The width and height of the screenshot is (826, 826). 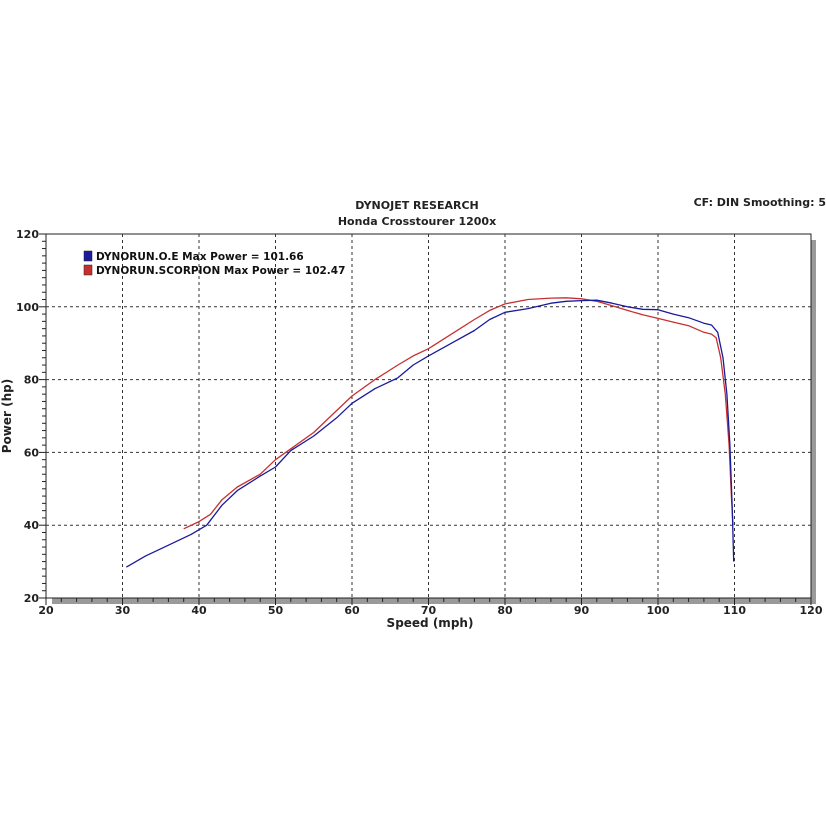 I want to click on x-tick-label: 60, so click(x=352, y=610).